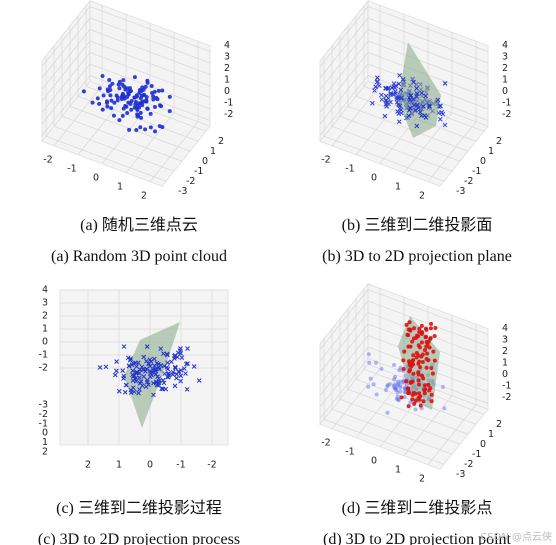  I want to click on projection-plane, so click(419, 90).